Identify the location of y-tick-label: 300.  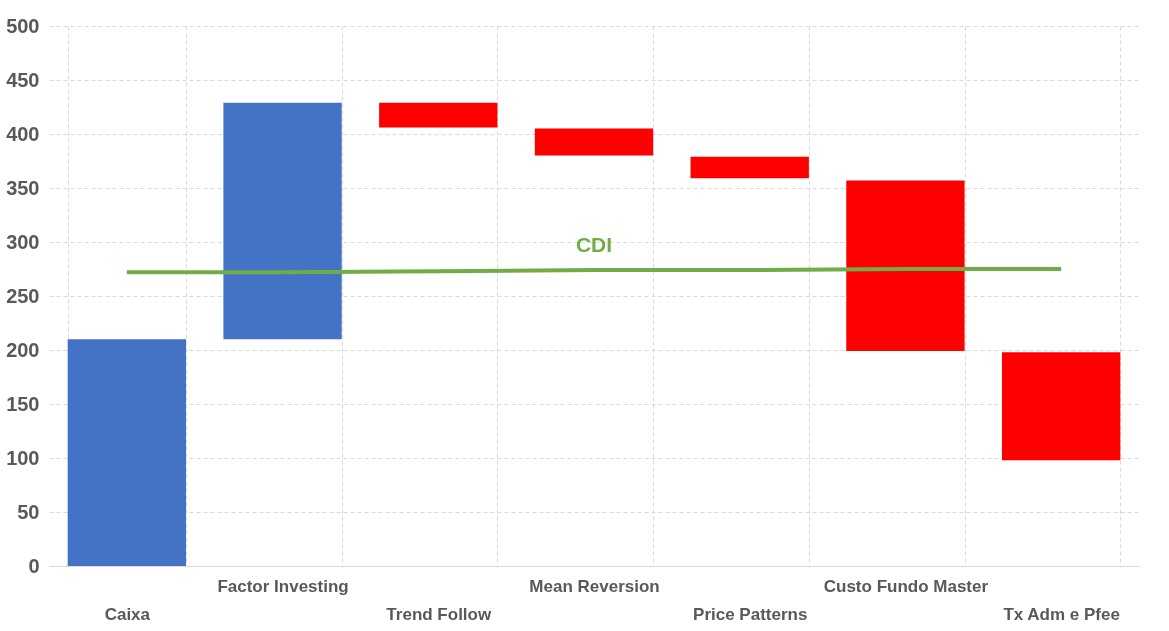
(23, 241).